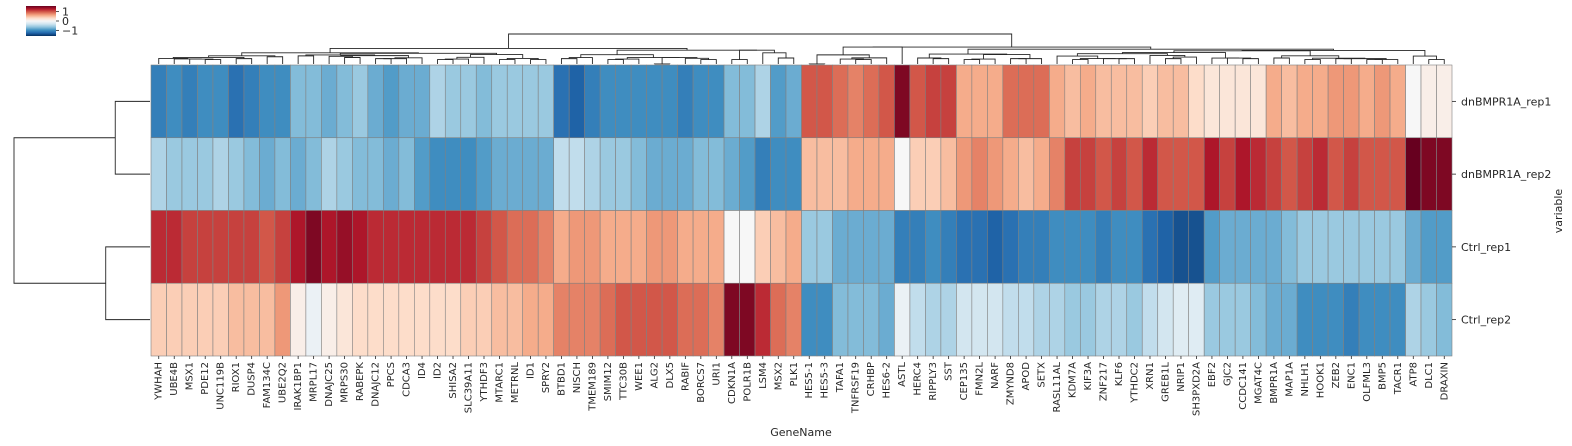 The width and height of the screenshot is (1572, 446). What do you see at coordinates (1150, 376) in the screenshot?
I see `column-label: XRN1` at bounding box center [1150, 376].